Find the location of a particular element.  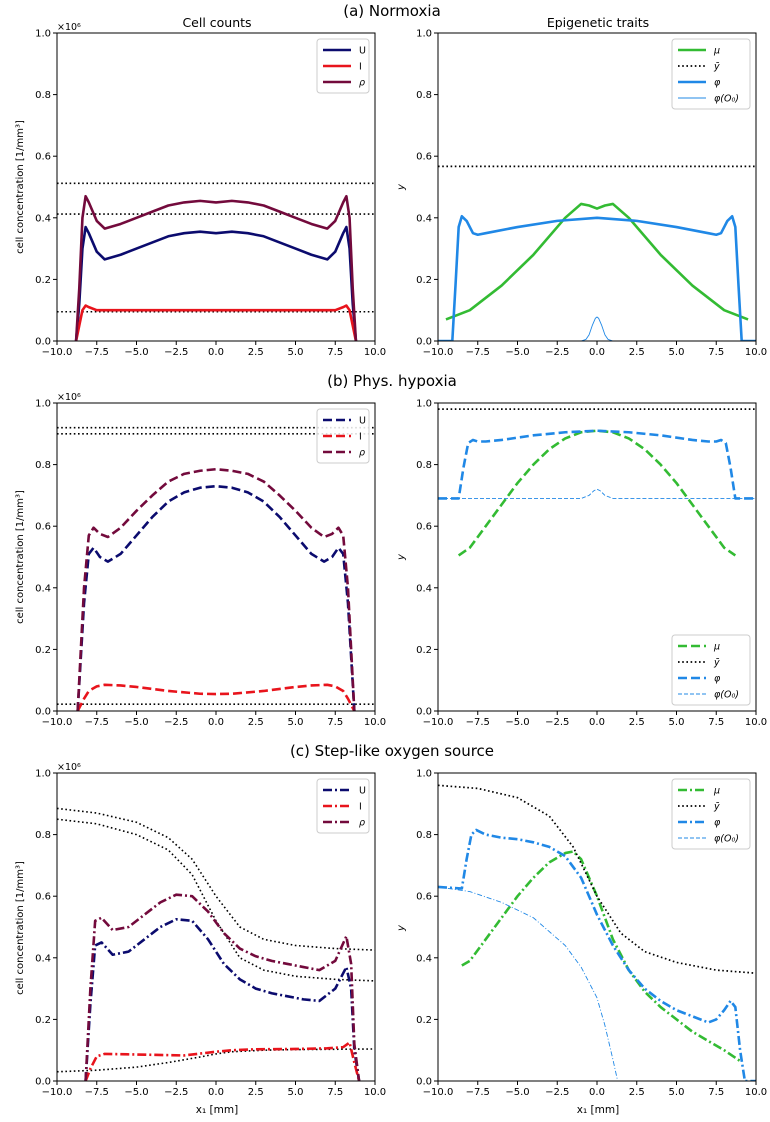

plot-area-c-right is located at coordinates (597, 932).